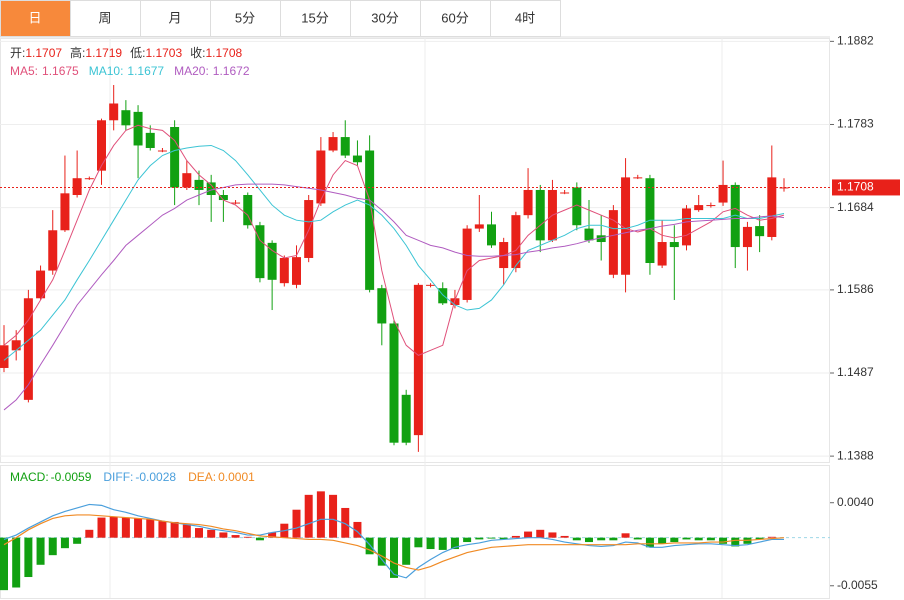 The image size is (904, 600). Describe the element at coordinates (191, 71) in the screenshot. I see `legend-label: MA20:` at that location.